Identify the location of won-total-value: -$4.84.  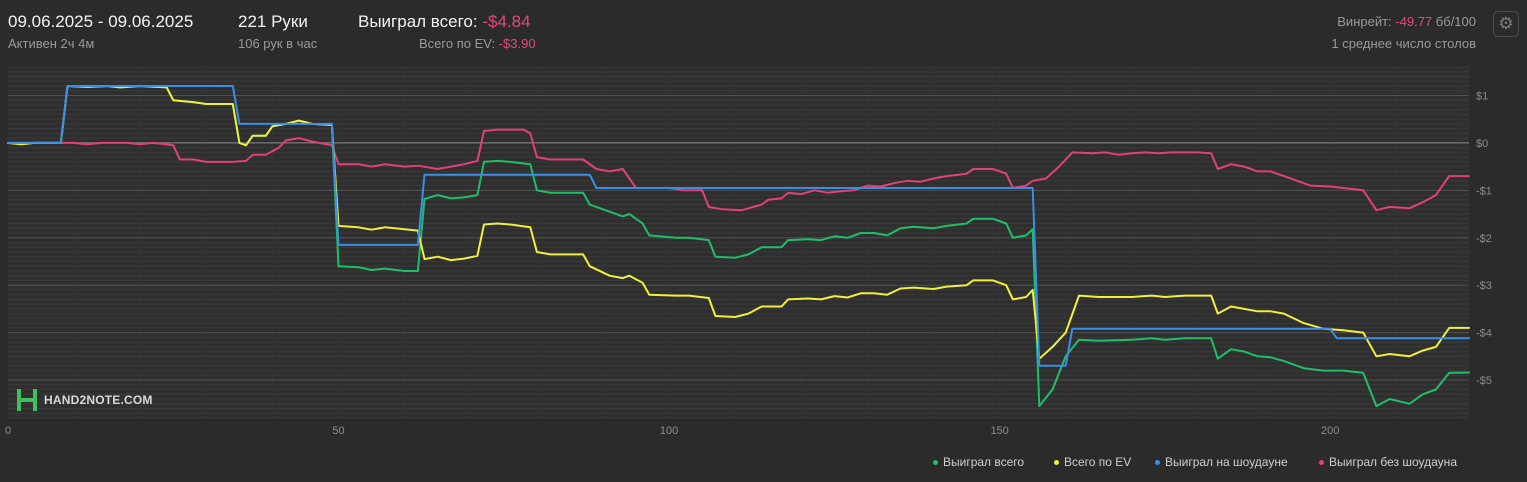
(506, 21).